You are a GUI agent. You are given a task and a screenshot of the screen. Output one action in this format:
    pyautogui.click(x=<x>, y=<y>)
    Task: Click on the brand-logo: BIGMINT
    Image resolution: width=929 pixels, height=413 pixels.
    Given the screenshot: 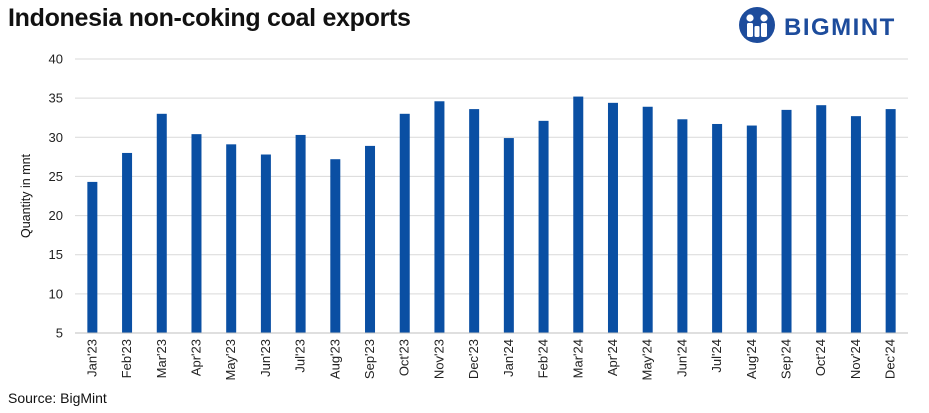 What is the action you would take?
    pyautogui.click(x=817, y=27)
    